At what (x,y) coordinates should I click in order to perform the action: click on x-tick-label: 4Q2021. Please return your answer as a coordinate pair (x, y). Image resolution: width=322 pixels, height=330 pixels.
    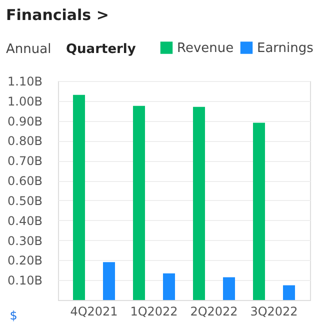
    Looking at the image, I should click on (94, 311).